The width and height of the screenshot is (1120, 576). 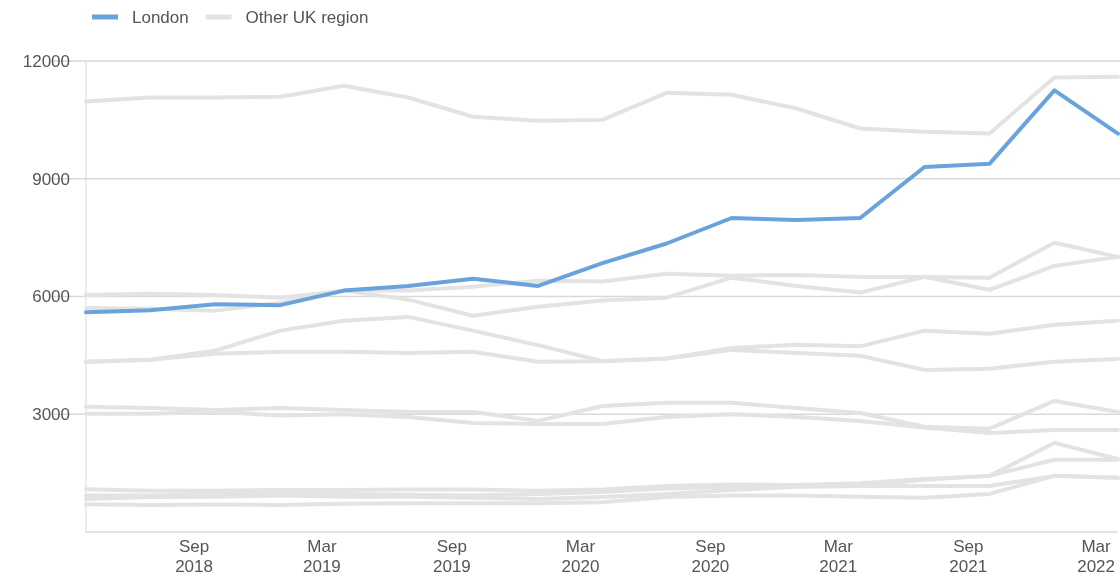 I want to click on x-tick-label: Sep 2021, so click(x=968, y=556).